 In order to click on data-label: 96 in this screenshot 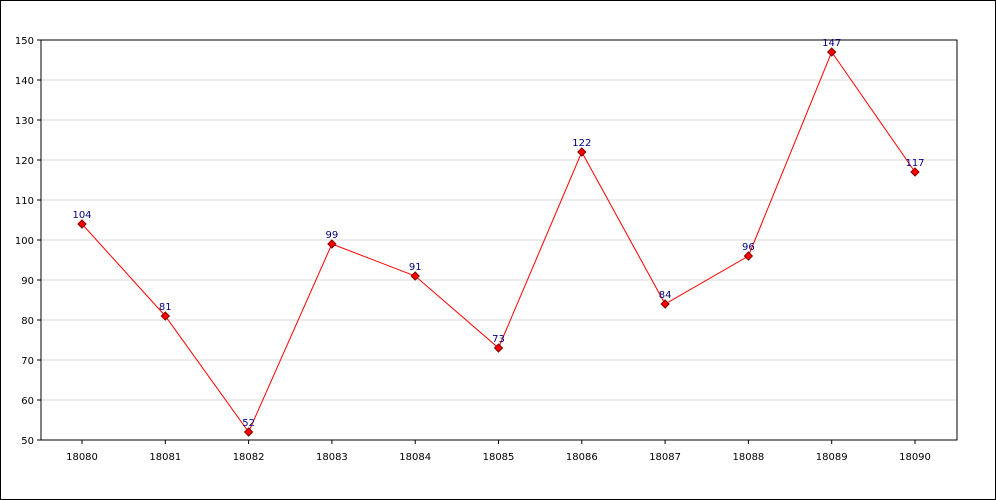, I will do `click(748, 247)`.